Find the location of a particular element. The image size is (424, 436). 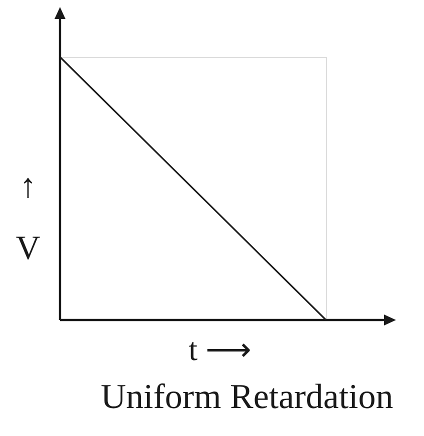

text: Uniform Retardation is located at coordinates (247, 396).